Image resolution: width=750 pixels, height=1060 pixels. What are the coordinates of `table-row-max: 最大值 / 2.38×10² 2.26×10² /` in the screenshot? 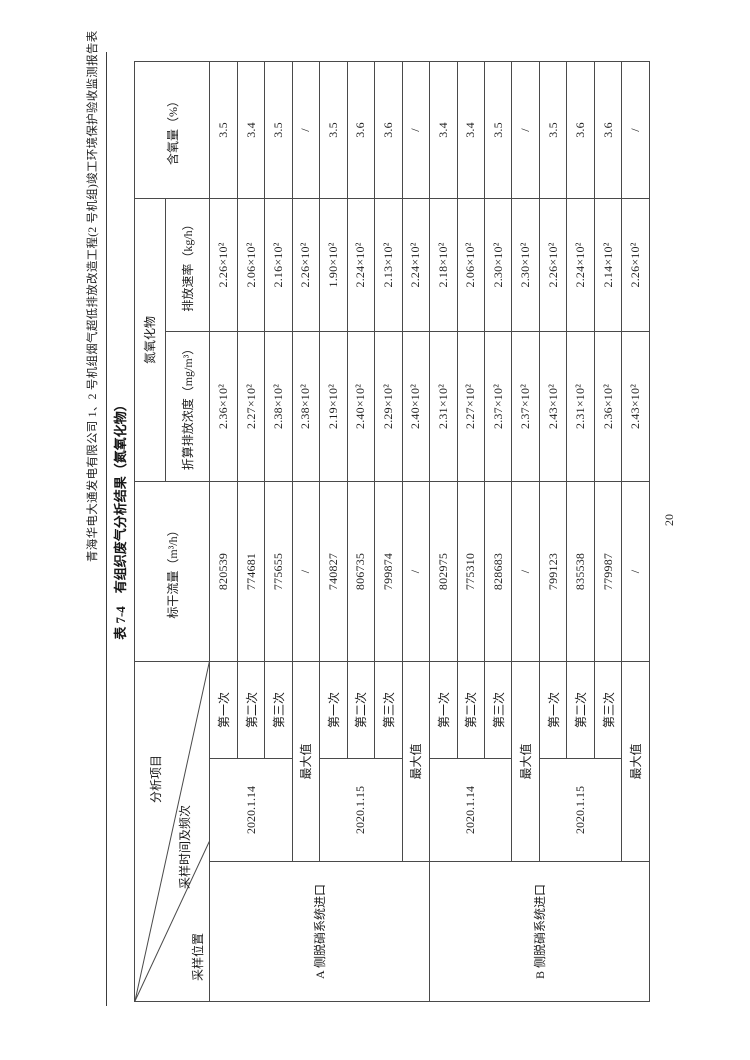 It's located at (306, 531).